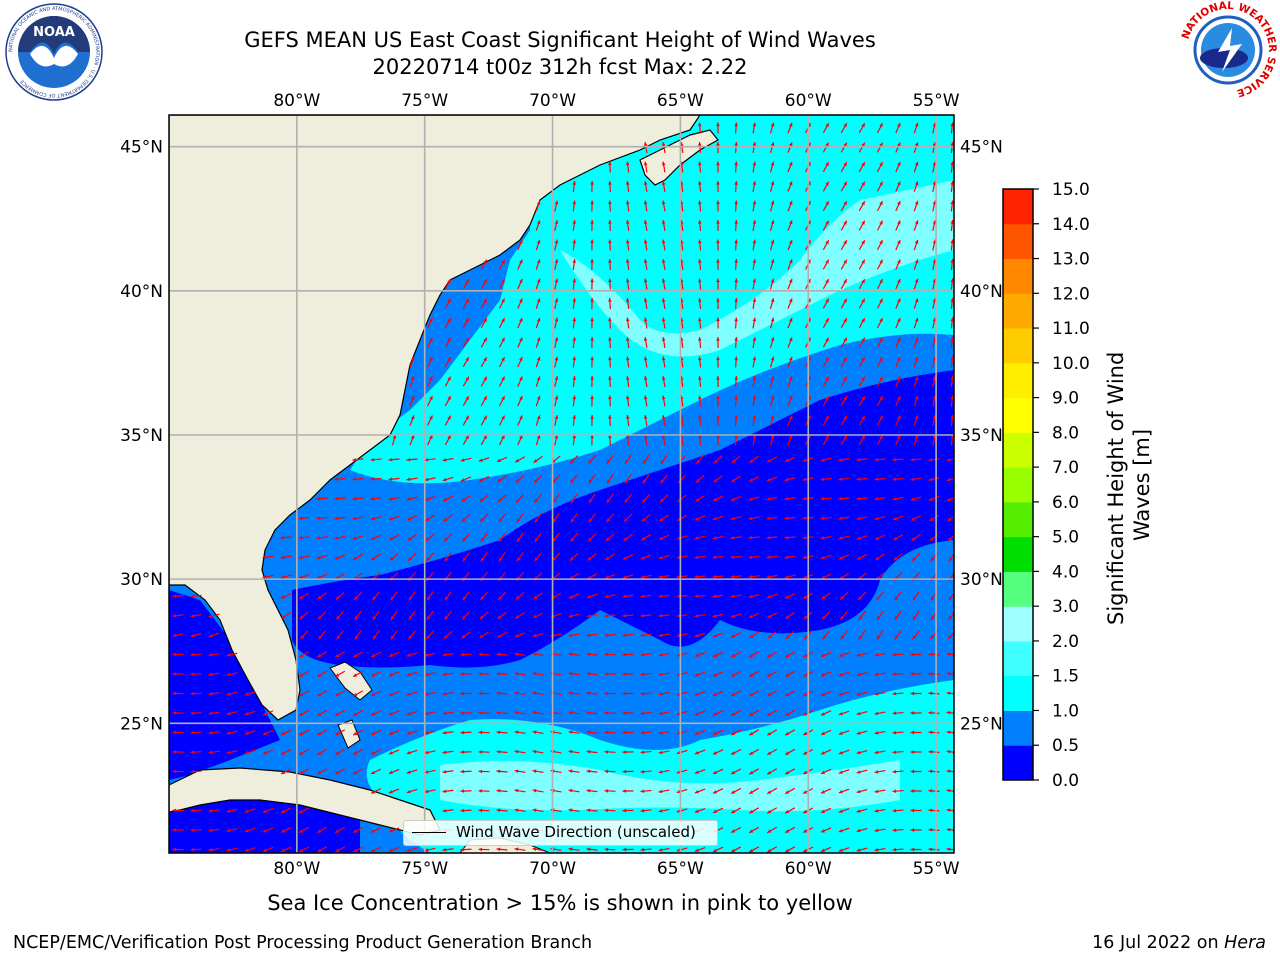 The width and height of the screenshot is (1280, 960). I want to click on longitude-labels-bottom: 80°W 75°W 70°W 65°W 60°W 55°W, so click(616, 869).